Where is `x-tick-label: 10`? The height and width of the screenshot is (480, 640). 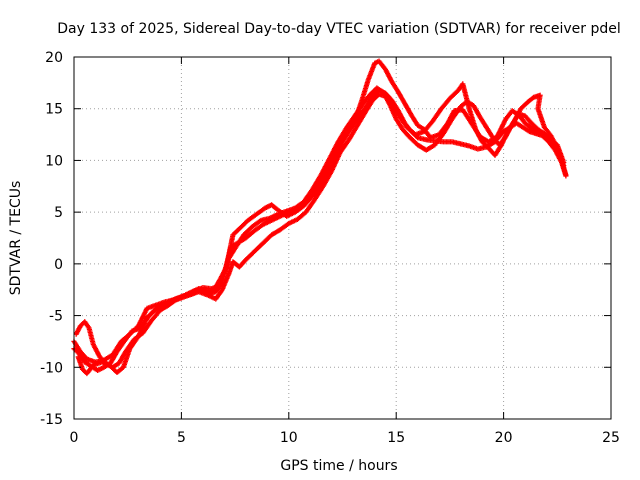
x-tick-label: 10 is located at coordinates (289, 438).